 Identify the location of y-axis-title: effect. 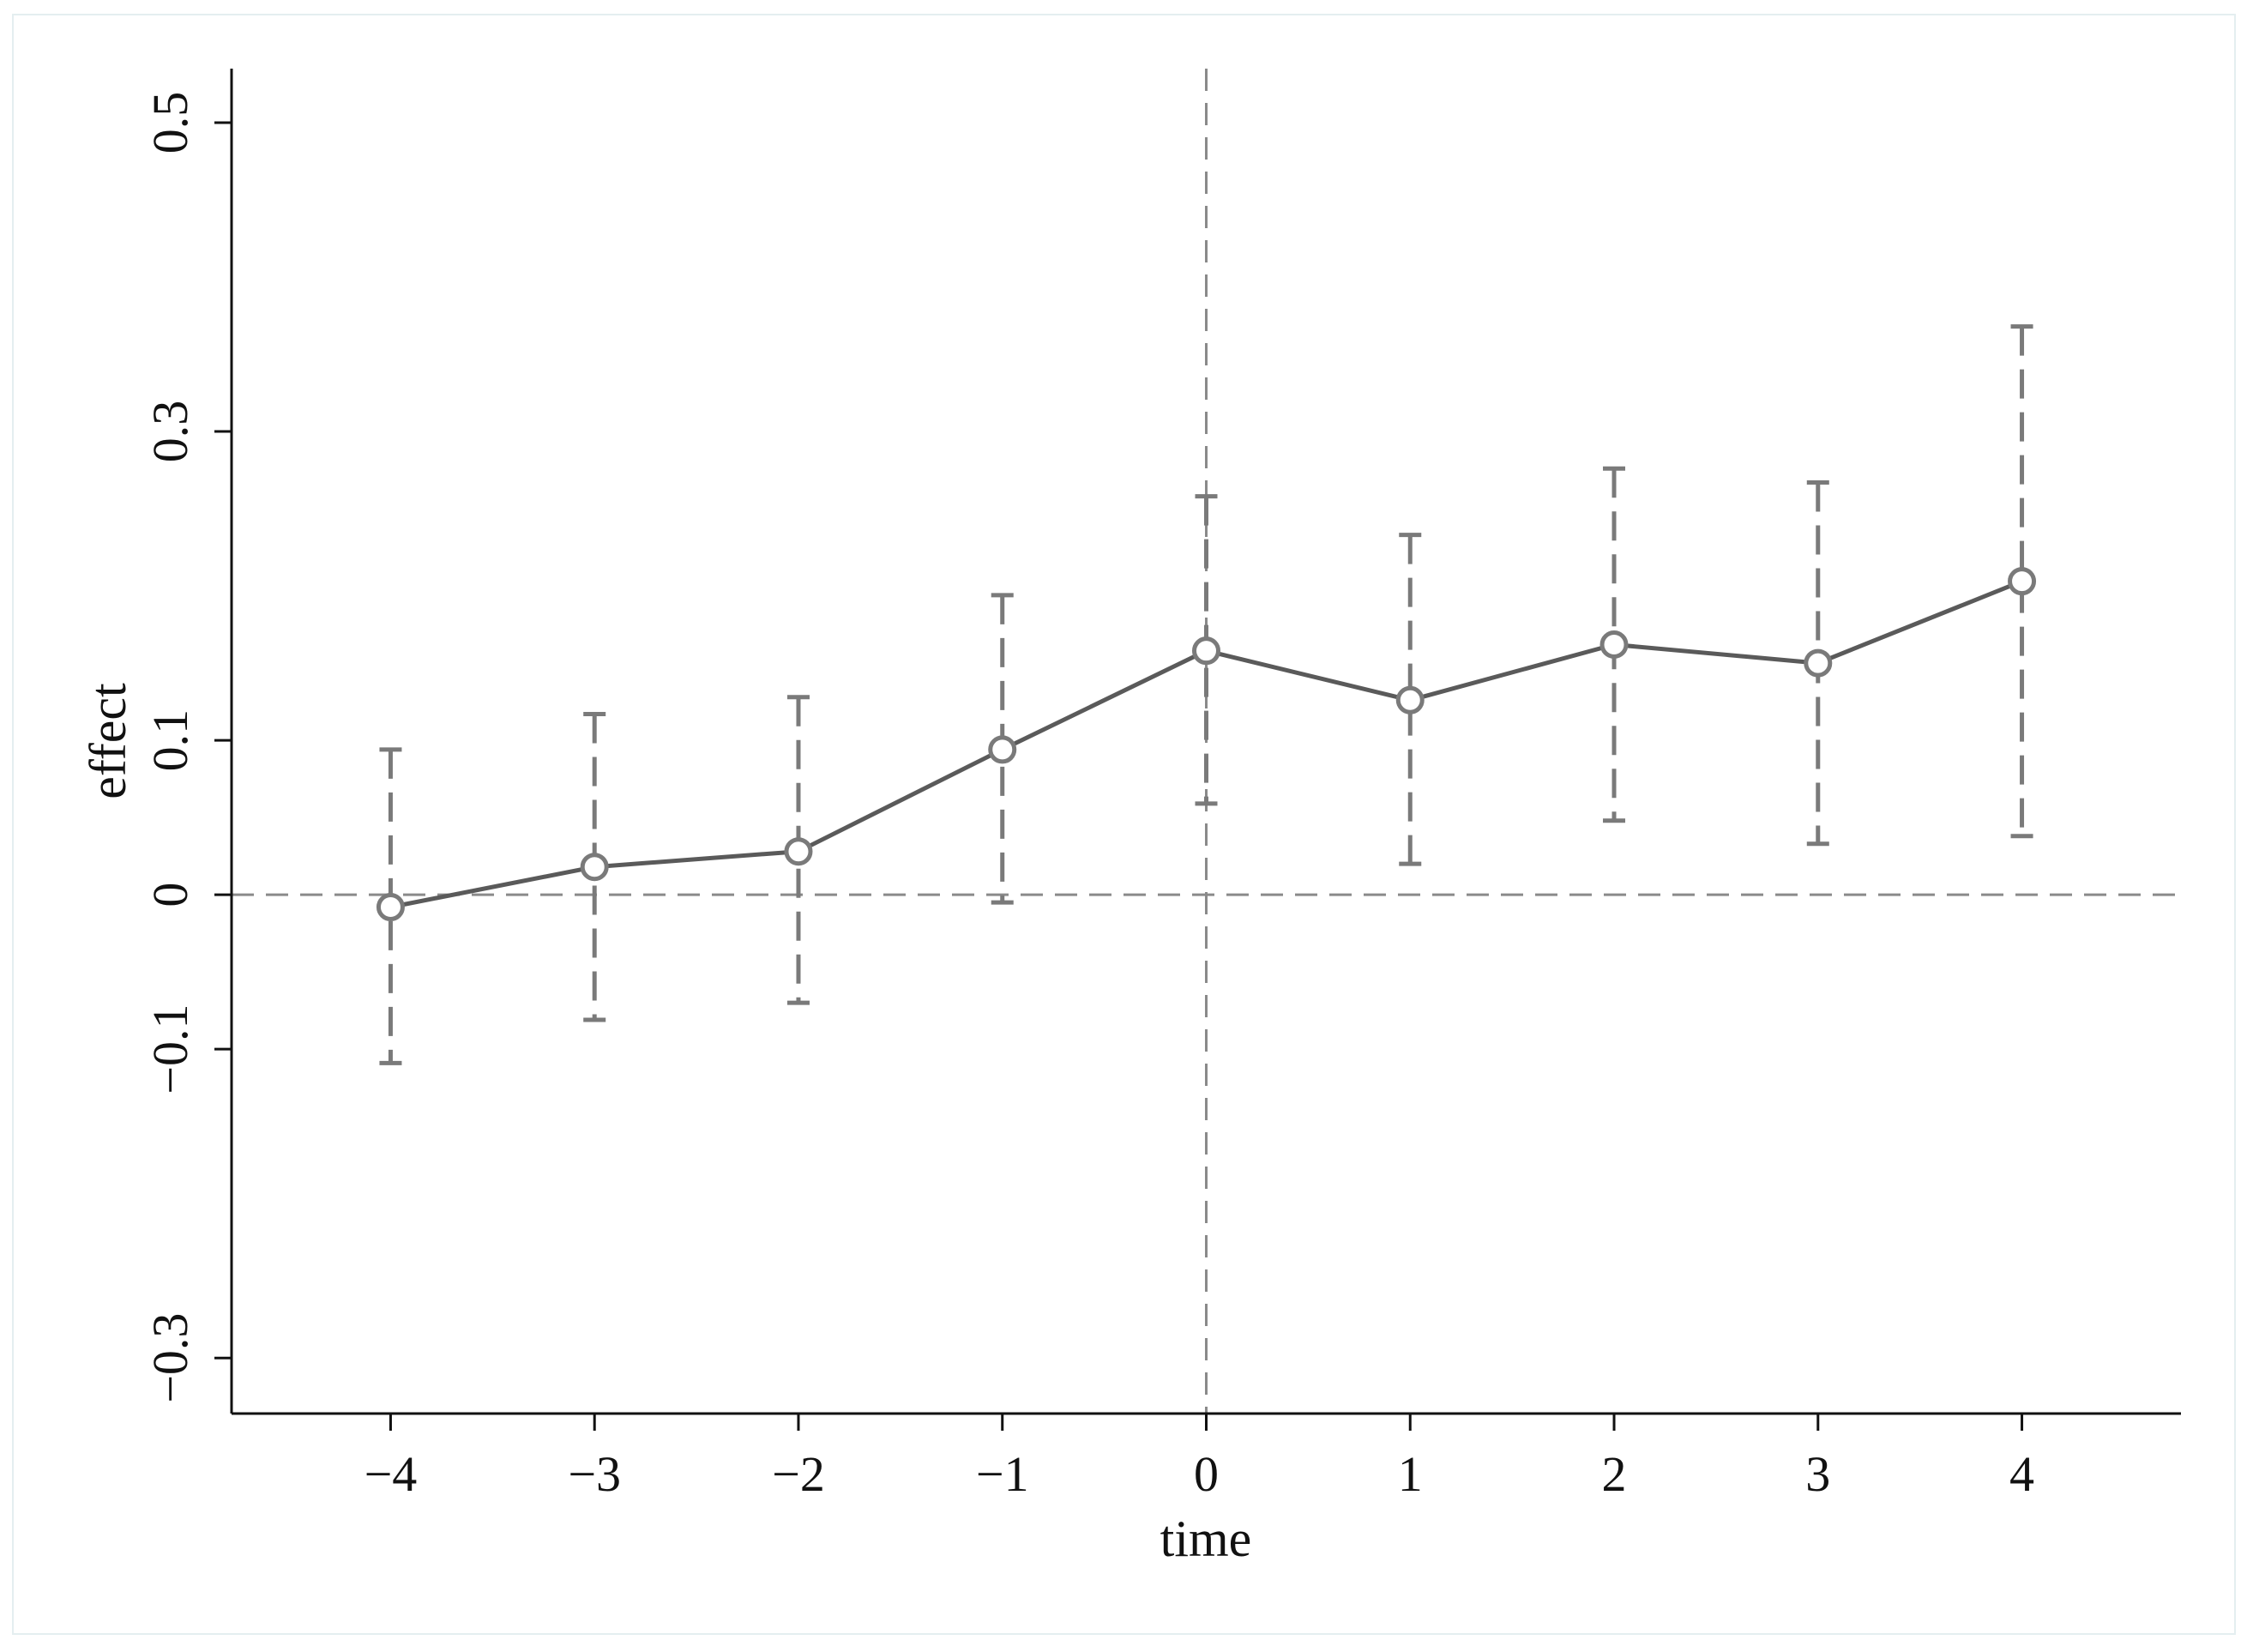
(108, 741).